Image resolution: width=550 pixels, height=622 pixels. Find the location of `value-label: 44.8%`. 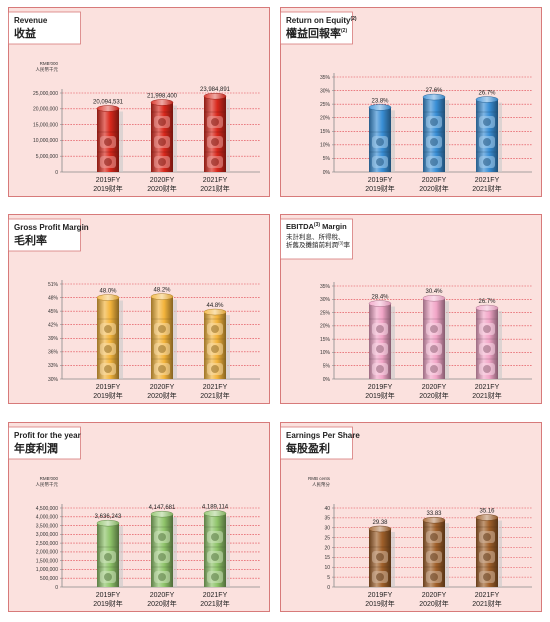

value-label: 44.8% is located at coordinates (215, 306).